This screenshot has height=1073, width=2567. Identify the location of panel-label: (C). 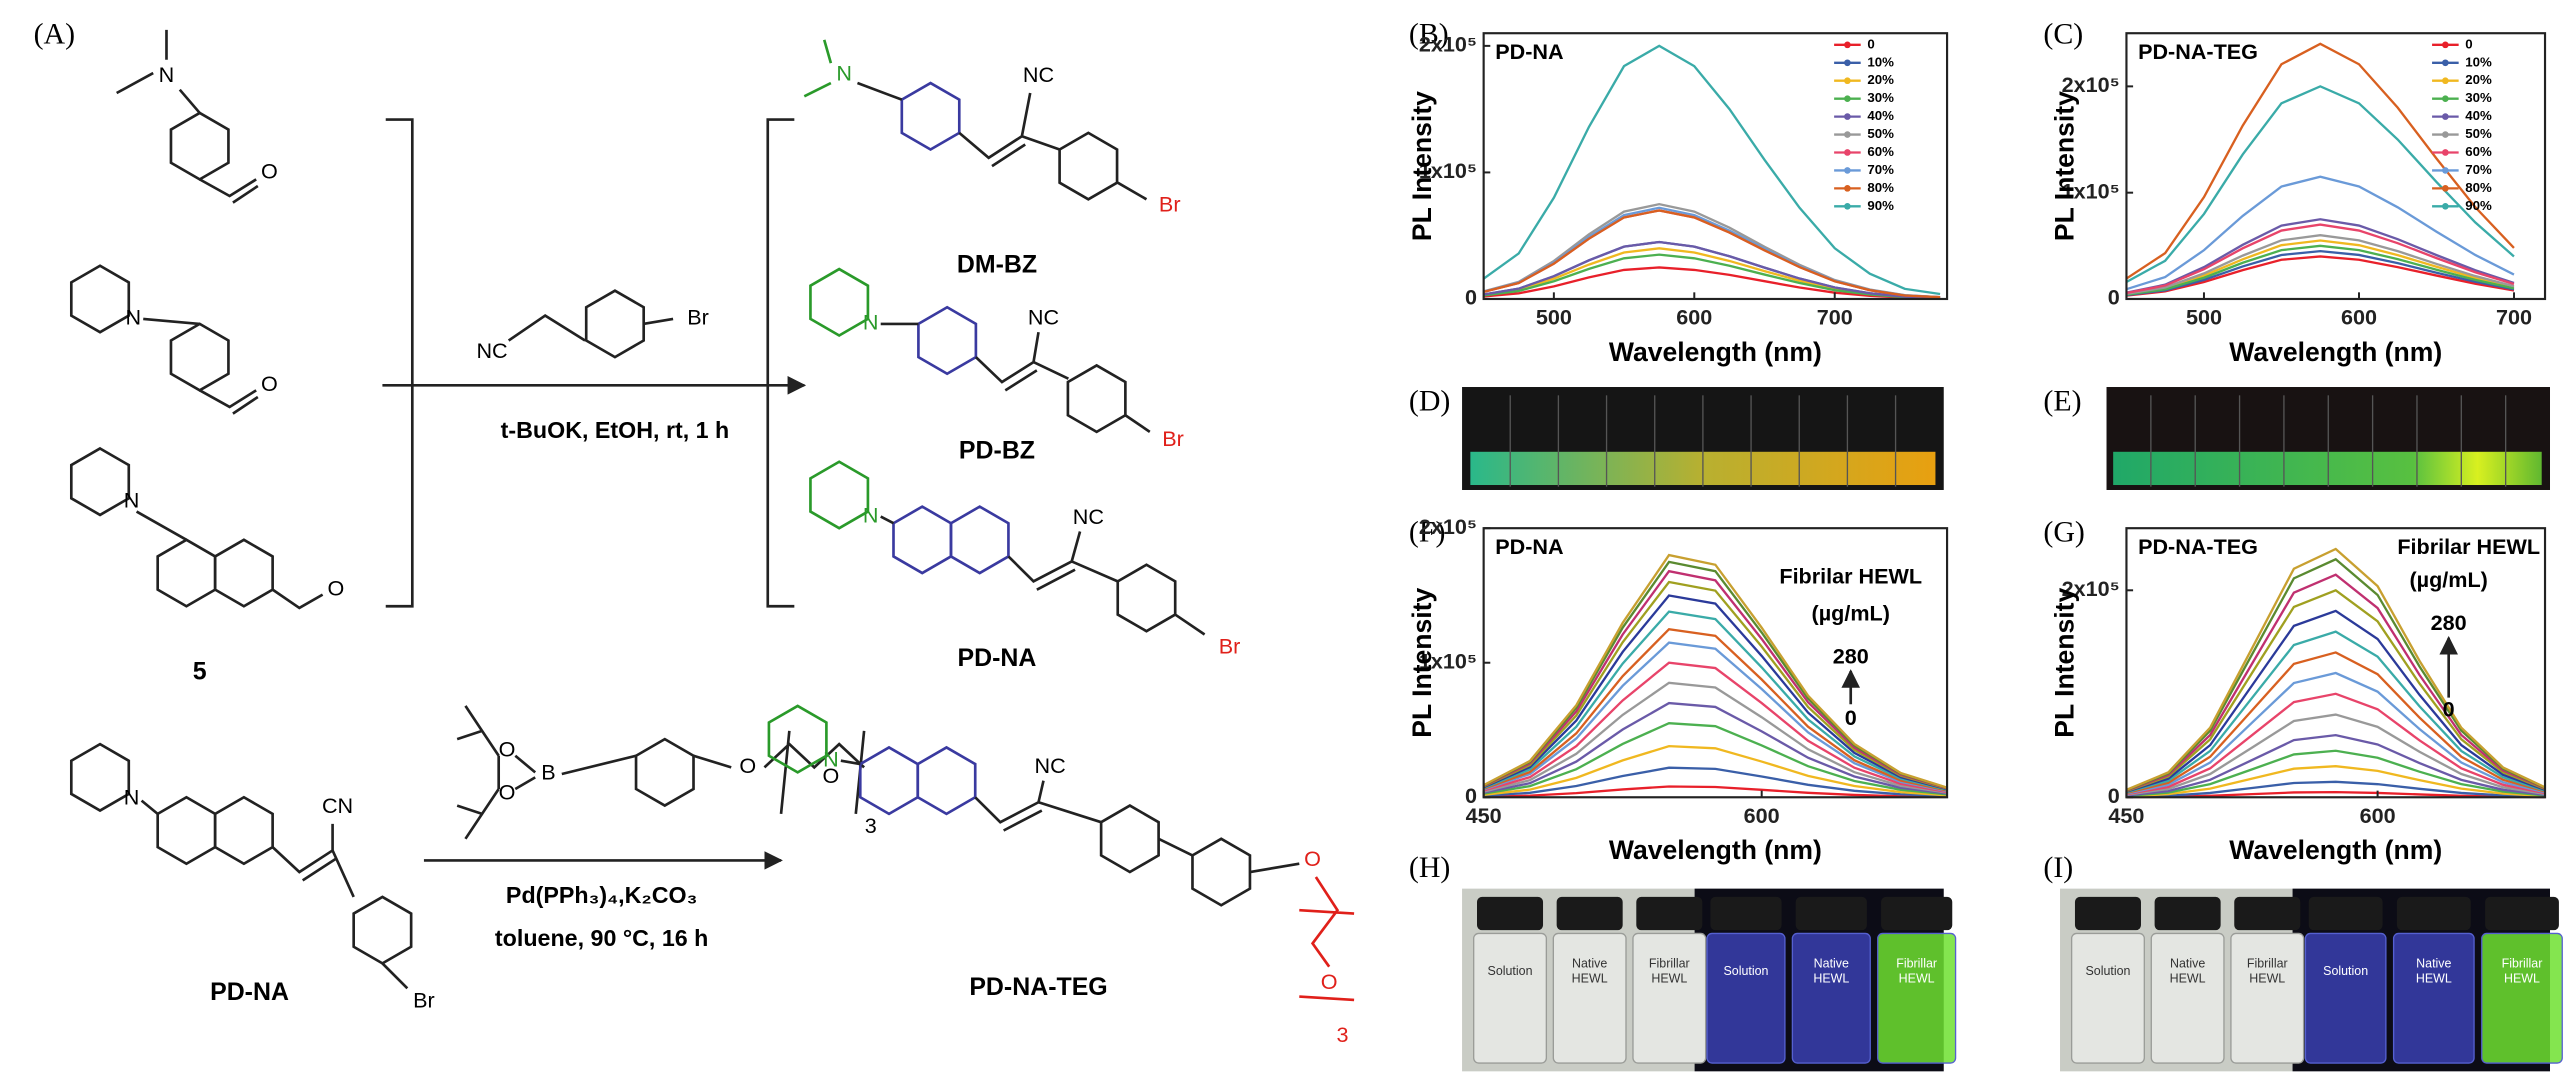
(2063, 33).